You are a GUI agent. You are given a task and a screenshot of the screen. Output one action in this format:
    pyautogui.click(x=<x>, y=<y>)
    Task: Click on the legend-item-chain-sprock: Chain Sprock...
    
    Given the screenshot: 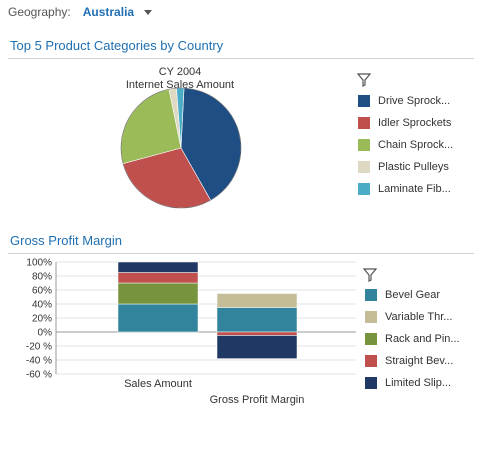 What is the action you would take?
    pyautogui.click(x=405, y=145)
    